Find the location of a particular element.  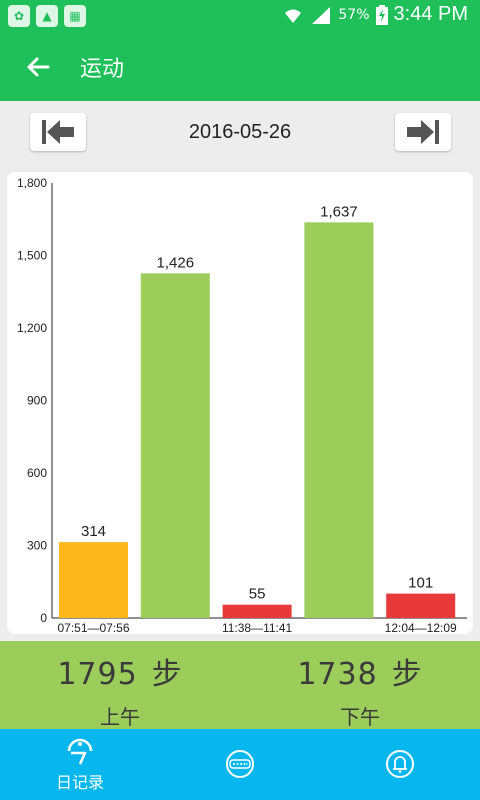

pm-steps-unit: 步 is located at coordinates (407, 674).